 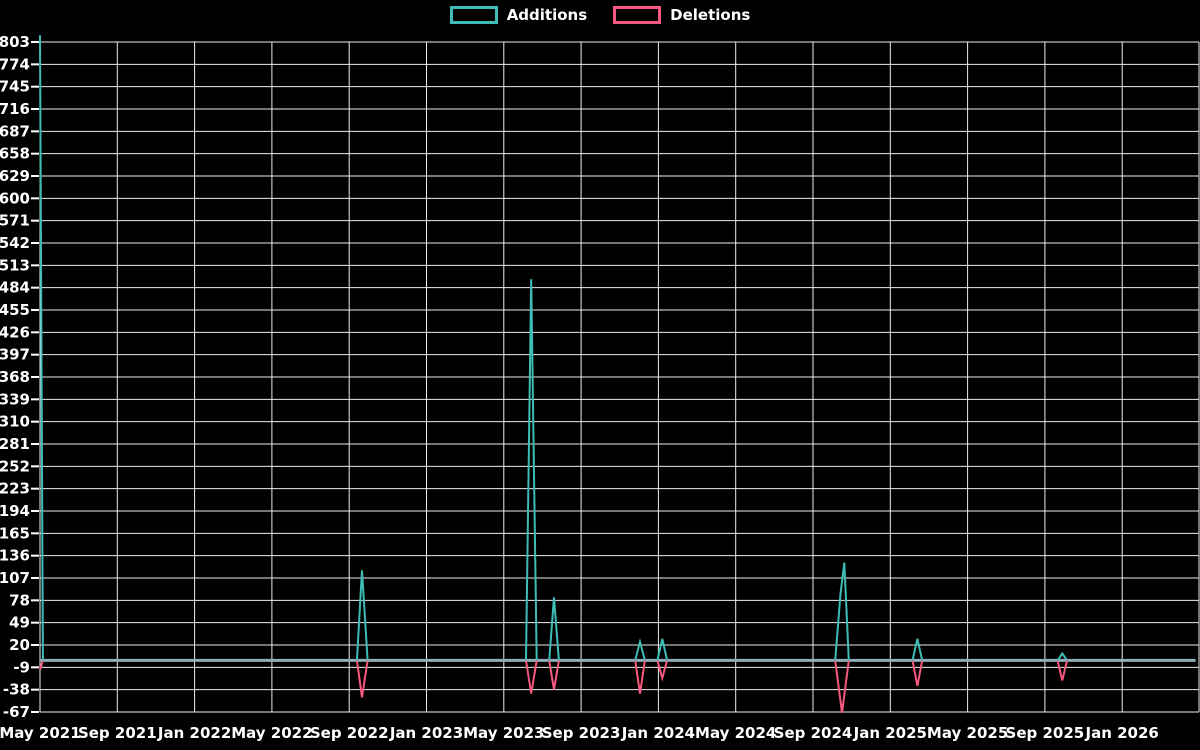 What do you see at coordinates (15, 533) in the screenshot?
I see `y-tick-label: 165` at bounding box center [15, 533].